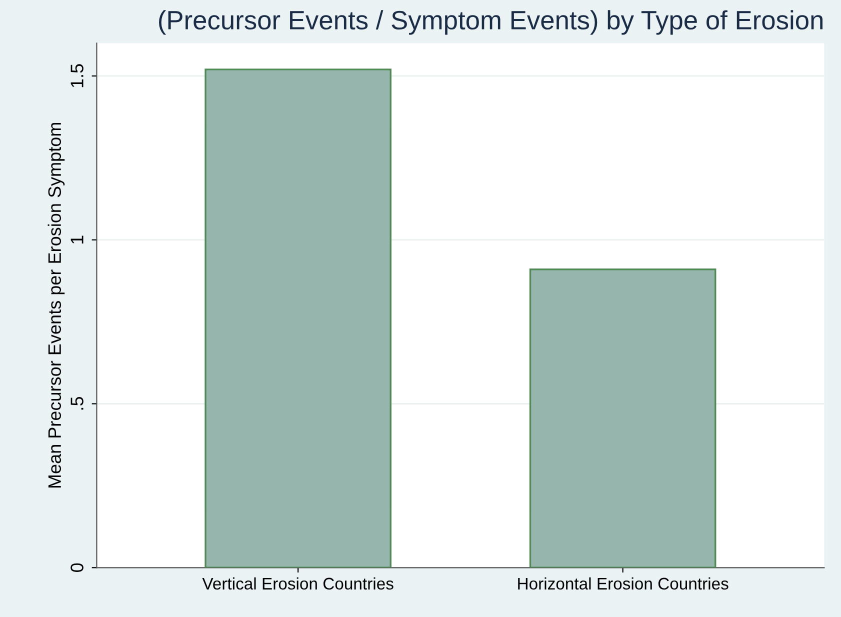 Image resolution: width=841 pixels, height=617 pixels. I want to click on x-tick-label: Vertical Erosion Countries, so click(298, 583).